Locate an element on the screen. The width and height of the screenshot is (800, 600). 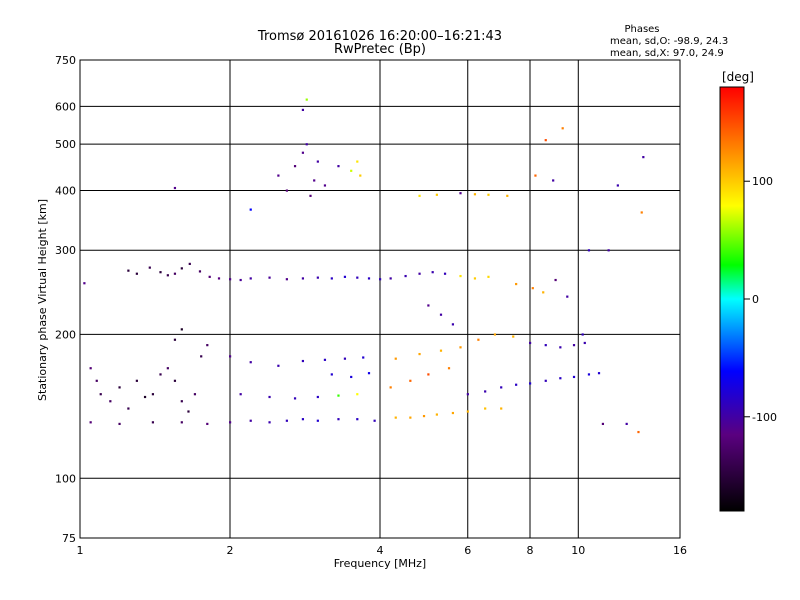
x-tick-label: 16 is located at coordinates (680, 550).